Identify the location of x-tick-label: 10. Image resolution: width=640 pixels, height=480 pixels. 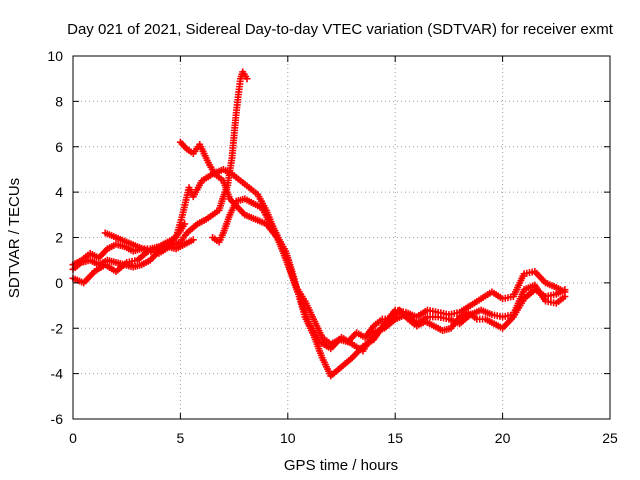
(288, 438).